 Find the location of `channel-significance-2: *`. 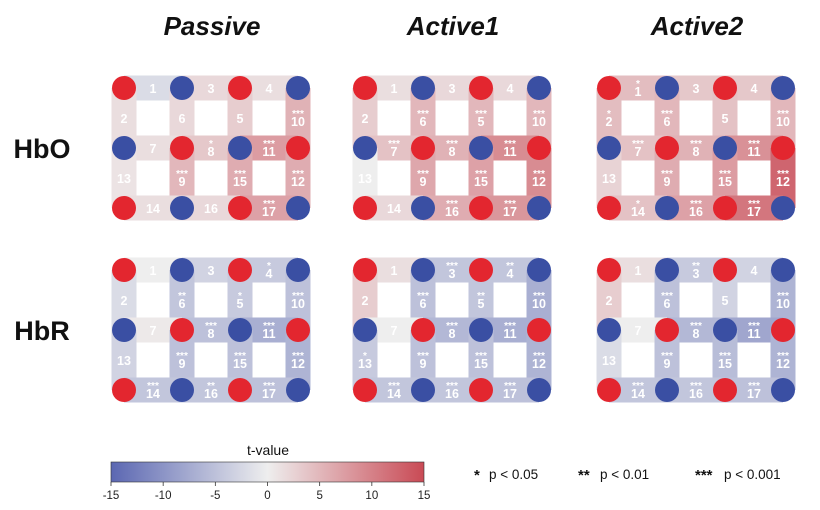

channel-significance-2: * is located at coordinates (609, 114).